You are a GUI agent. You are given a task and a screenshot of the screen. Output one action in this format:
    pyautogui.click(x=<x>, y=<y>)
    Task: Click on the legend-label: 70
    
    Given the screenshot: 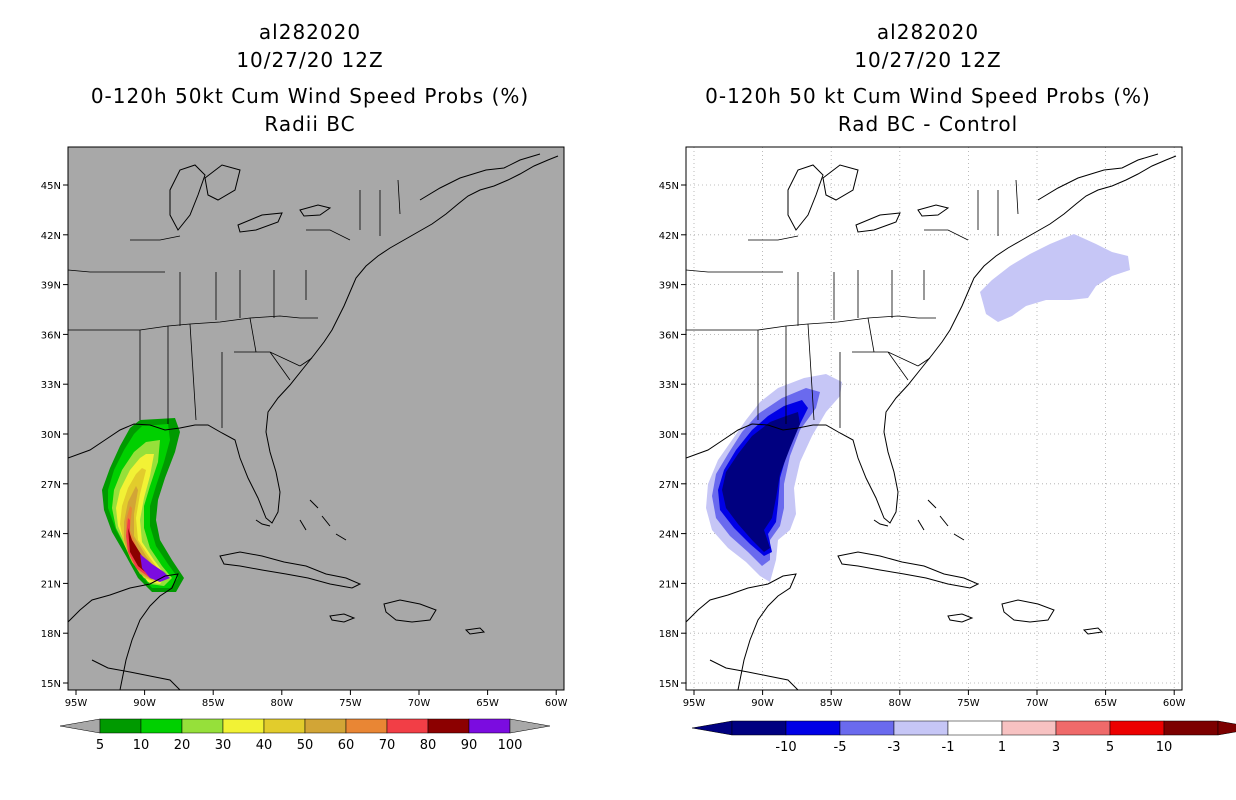 What is the action you would take?
    pyautogui.click(x=387, y=745)
    